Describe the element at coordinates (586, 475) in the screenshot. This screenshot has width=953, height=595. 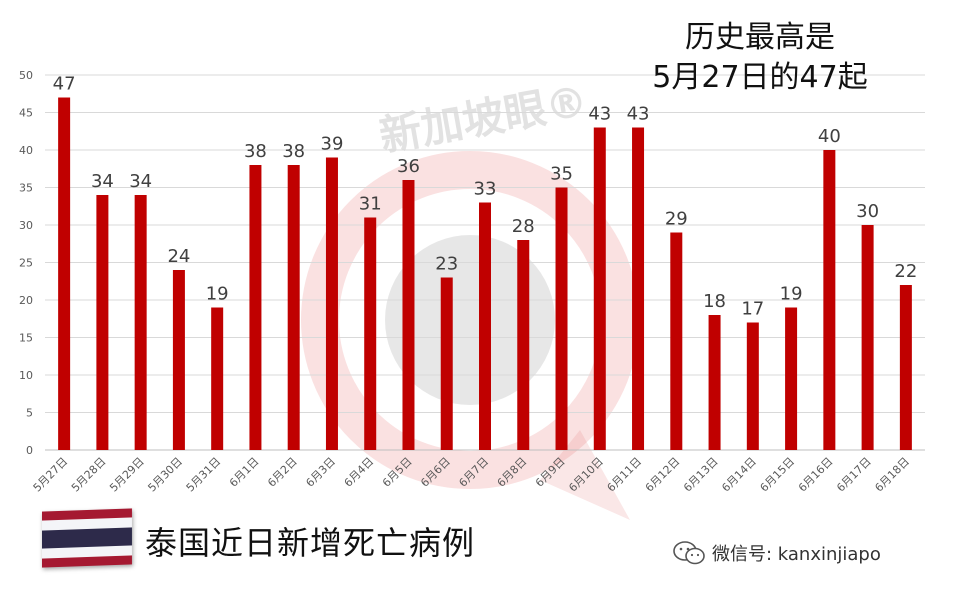
I see `x-tick-label: 6月10日` at that location.